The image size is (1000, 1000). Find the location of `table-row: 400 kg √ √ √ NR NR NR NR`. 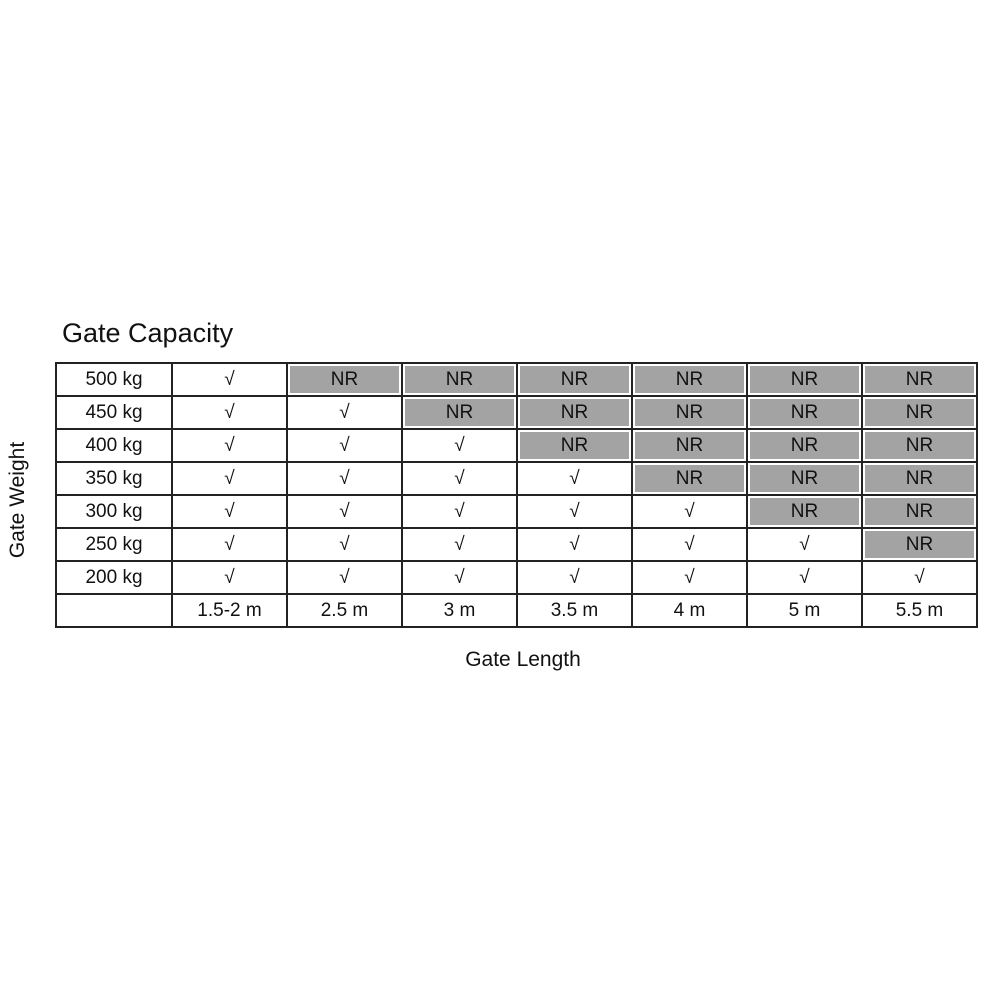

table-row: 400 kg √ √ √ NR NR NR NR is located at coordinates (516, 445).